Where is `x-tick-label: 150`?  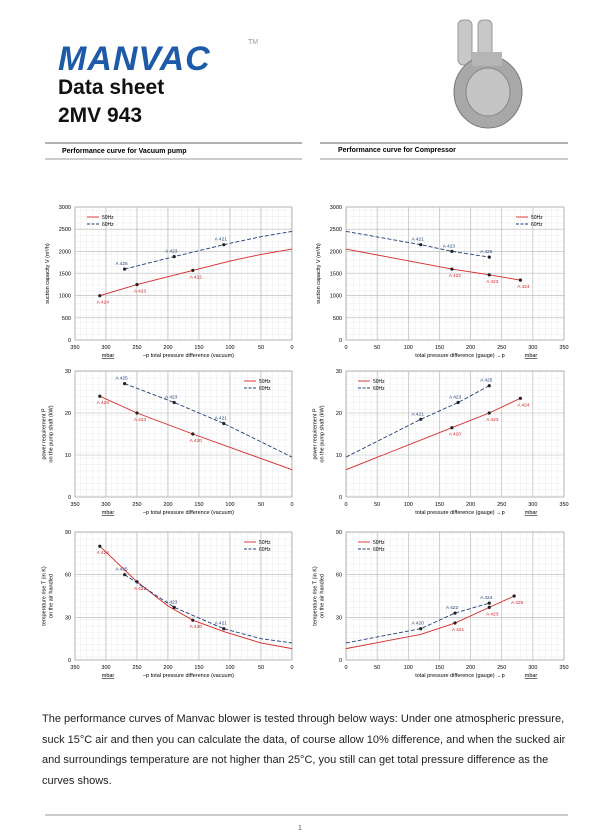
x-tick-label: 150 is located at coordinates (198, 505).